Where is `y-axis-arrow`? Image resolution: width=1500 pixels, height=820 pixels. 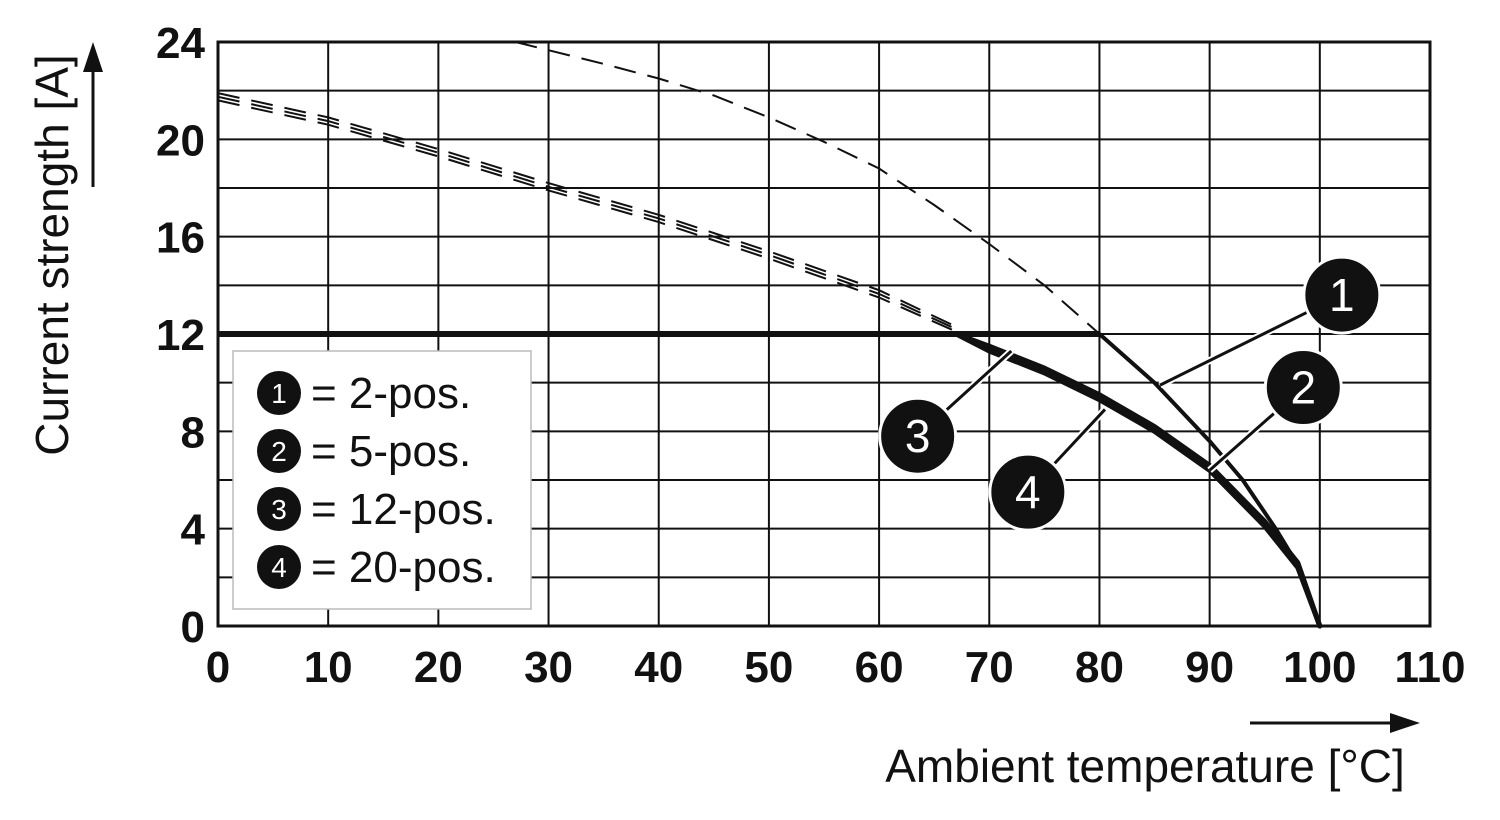
y-axis-arrow is located at coordinates (93, 114).